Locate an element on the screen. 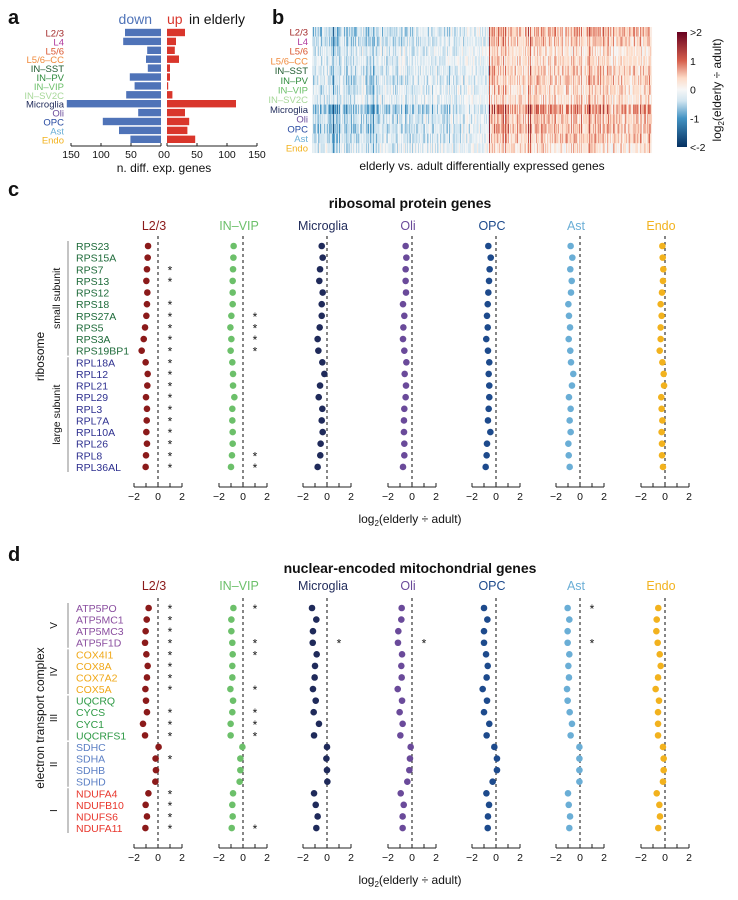  bar-down is located at coordinates (142, 41).